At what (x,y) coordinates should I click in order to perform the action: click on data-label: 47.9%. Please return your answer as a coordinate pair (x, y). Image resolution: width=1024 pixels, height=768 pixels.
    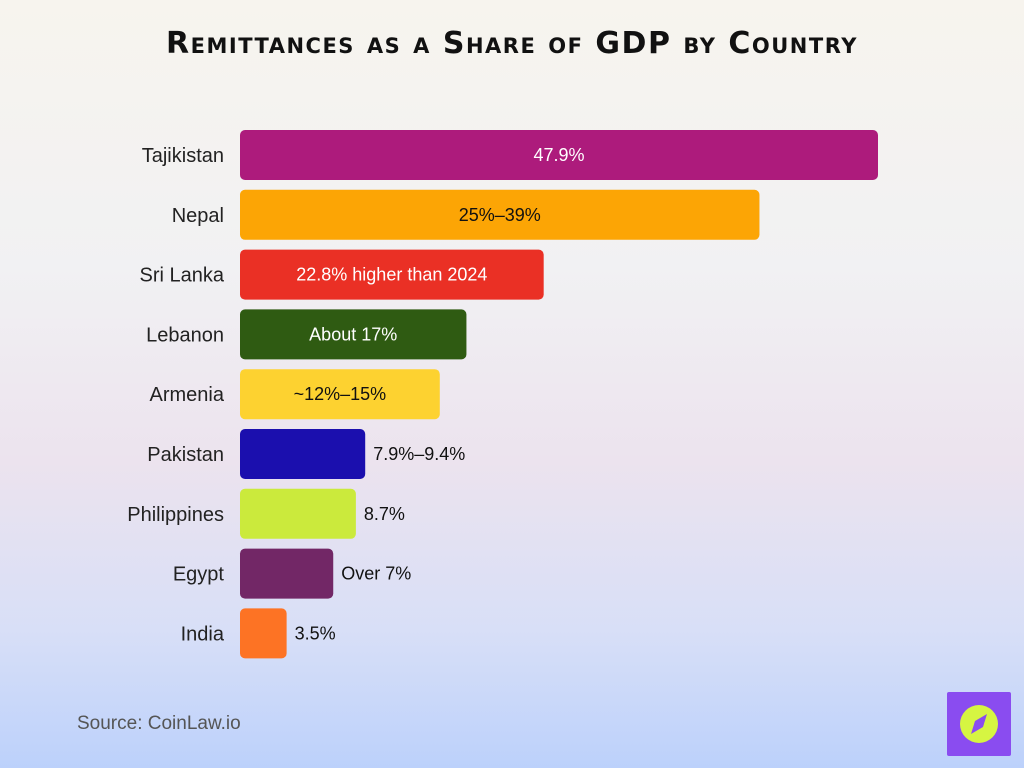
    Looking at the image, I should click on (558, 155).